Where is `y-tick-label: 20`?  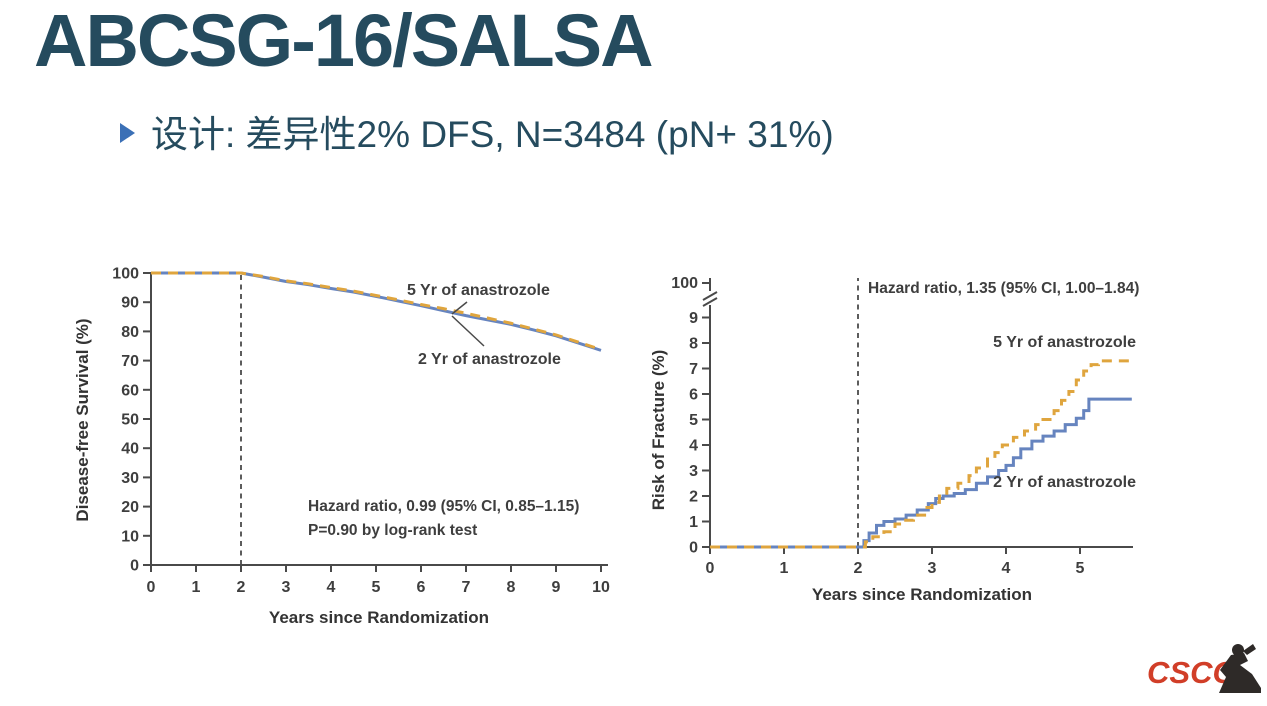 y-tick-label: 20 is located at coordinates (130, 507).